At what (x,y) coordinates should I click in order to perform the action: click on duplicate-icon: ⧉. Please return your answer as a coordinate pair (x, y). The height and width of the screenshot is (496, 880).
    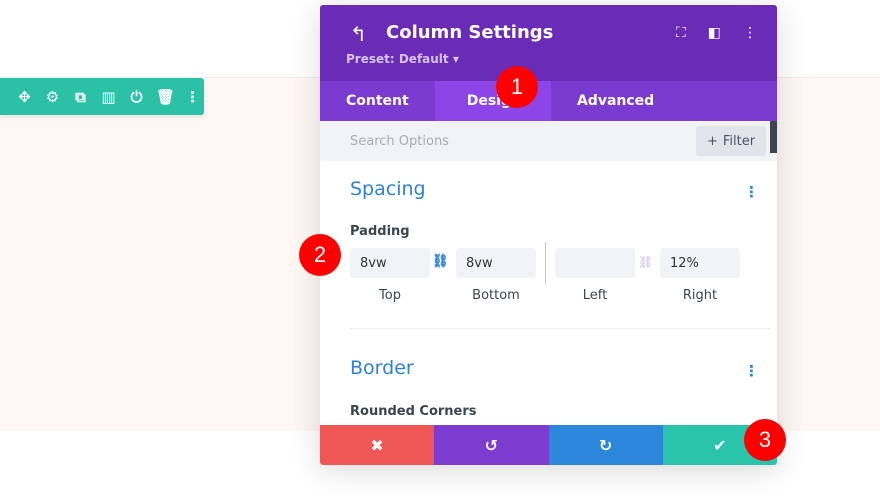
    Looking at the image, I should click on (80, 96).